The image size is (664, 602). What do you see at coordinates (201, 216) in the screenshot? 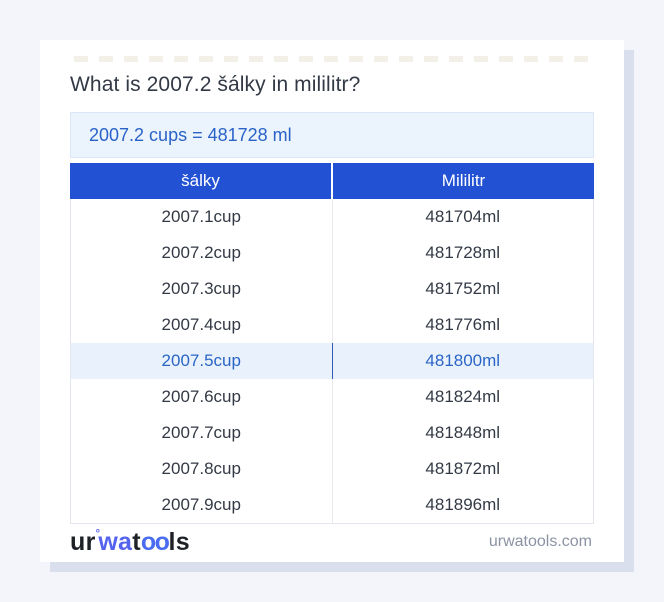
I see `cups-cell: 2007.1cup` at bounding box center [201, 216].